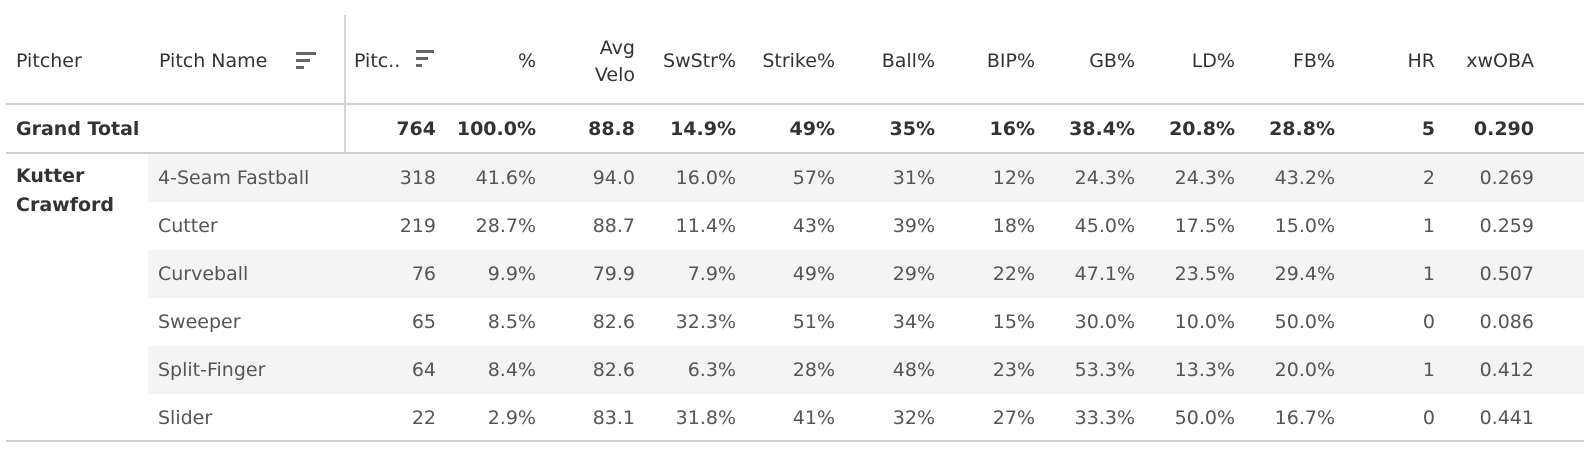 This screenshot has width=1584, height=458. Describe the element at coordinates (424, 370) in the screenshot. I see `pitches-cell: 64` at that location.